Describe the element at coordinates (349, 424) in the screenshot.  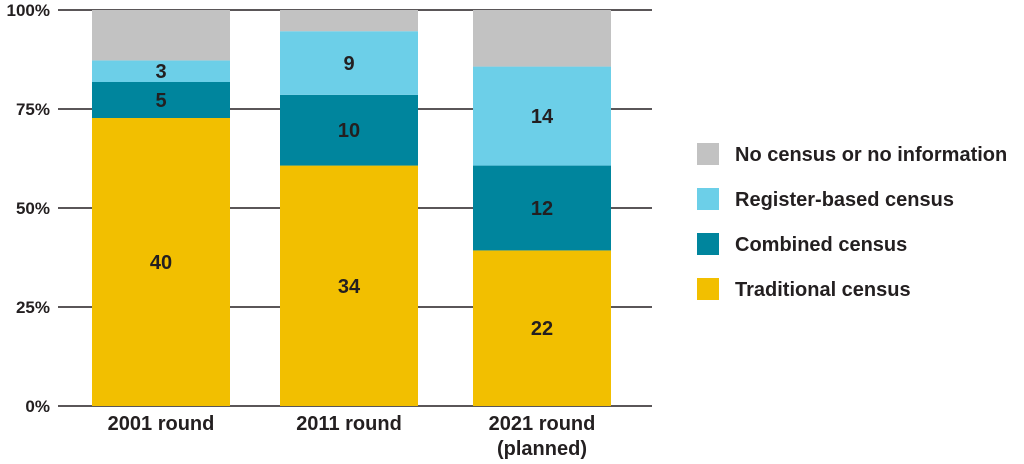
I see `category-label: 2011 round` at that location.